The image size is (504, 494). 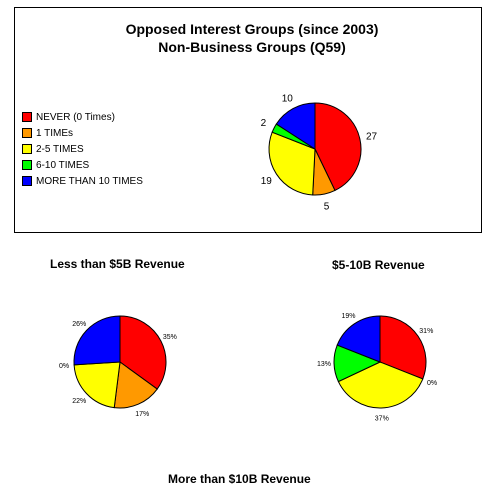 What do you see at coordinates (432, 383) in the screenshot?
I see `mid-pie-label-1-time: 0%` at bounding box center [432, 383].